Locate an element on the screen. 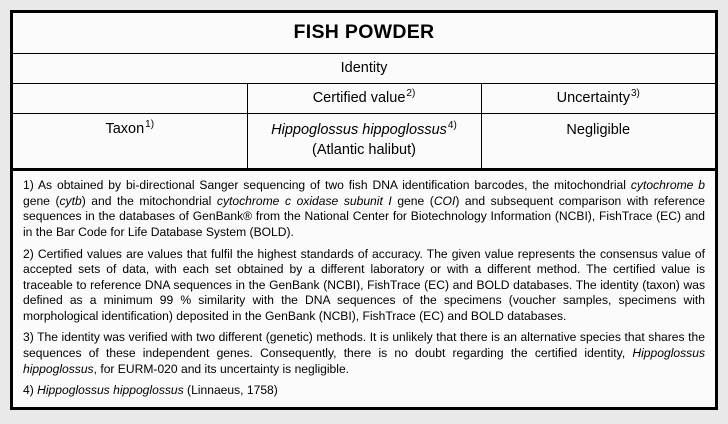 Image resolution: width=728 pixels, height=424 pixels. footnote-ref-3: 3) is located at coordinates (635, 94).